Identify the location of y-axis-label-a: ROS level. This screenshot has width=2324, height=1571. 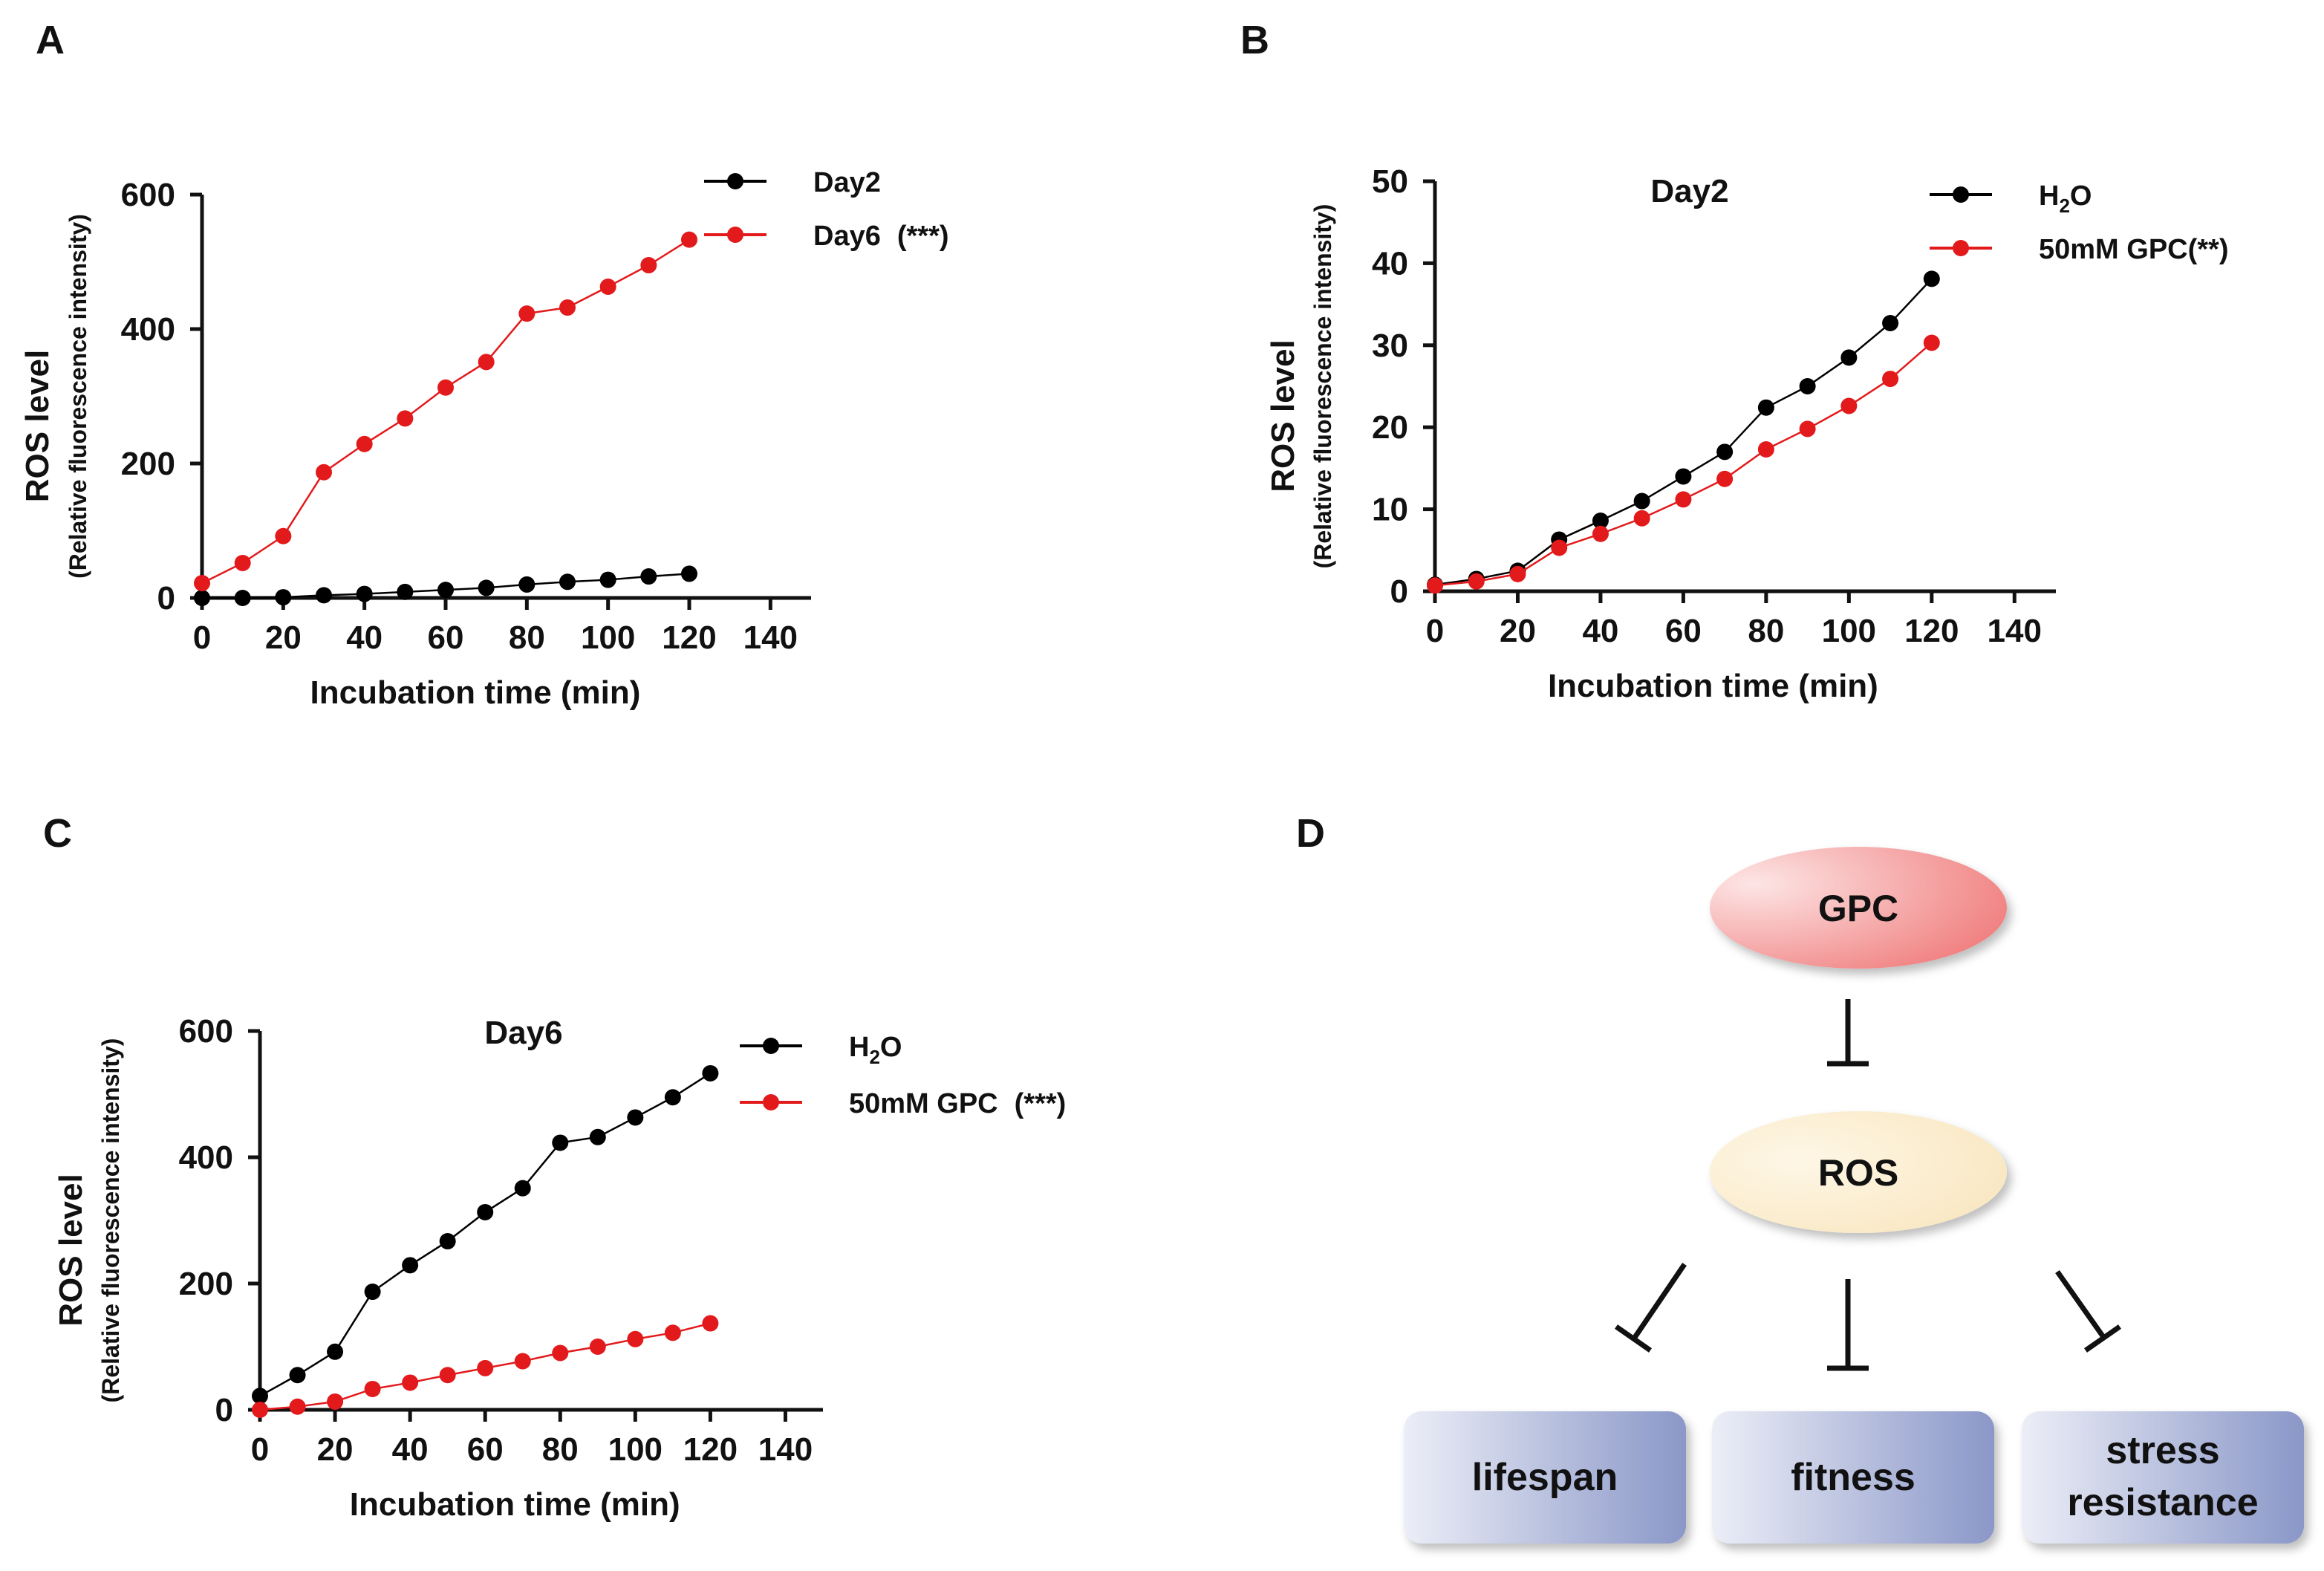
(37, 426).